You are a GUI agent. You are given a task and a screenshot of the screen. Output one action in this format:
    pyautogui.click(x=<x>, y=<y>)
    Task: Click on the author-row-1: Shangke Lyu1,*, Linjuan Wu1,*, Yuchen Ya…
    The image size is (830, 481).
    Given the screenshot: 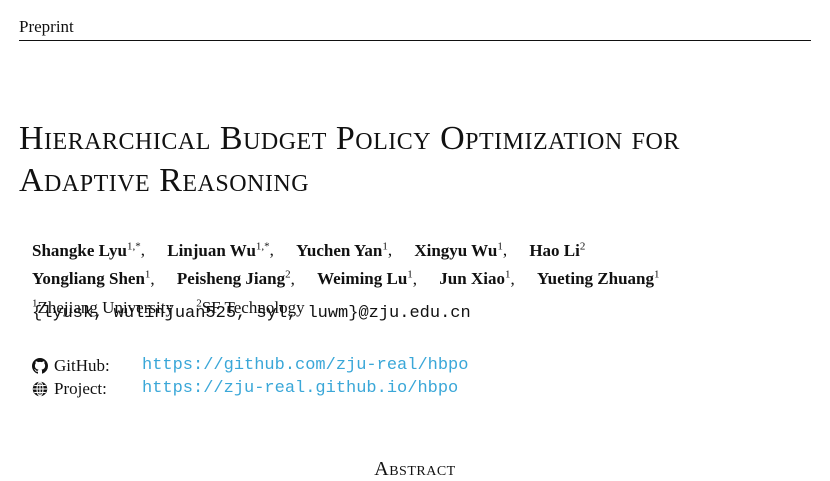 What is the action you would take?
    pyautogui.click(x=309, y=250)
    